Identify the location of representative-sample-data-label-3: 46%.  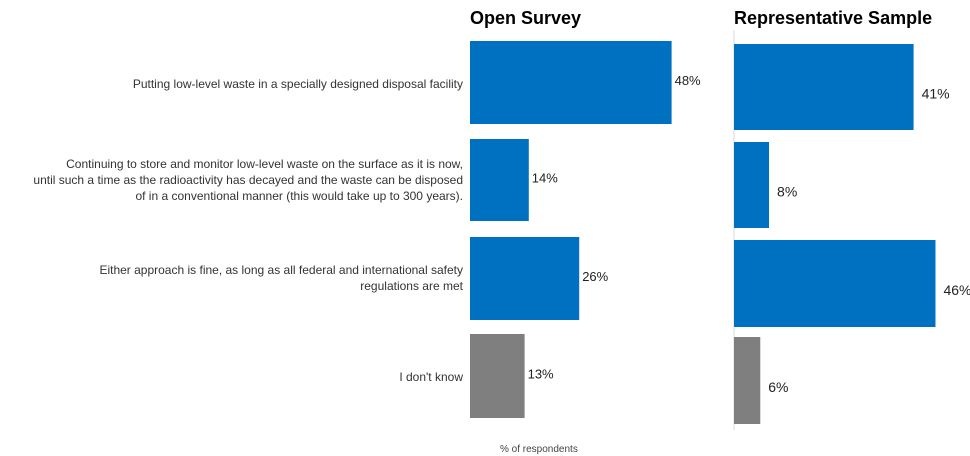
(956, 290).